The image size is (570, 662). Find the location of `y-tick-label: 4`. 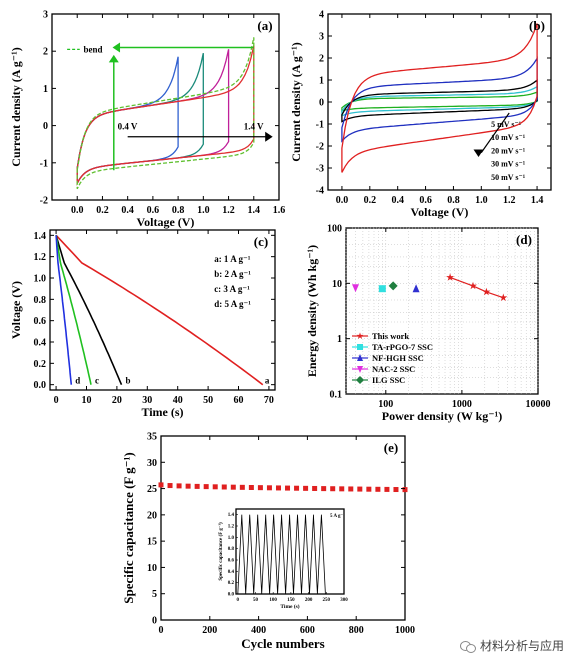

y-tick-label: 4 is located at coordinates (321, 15).